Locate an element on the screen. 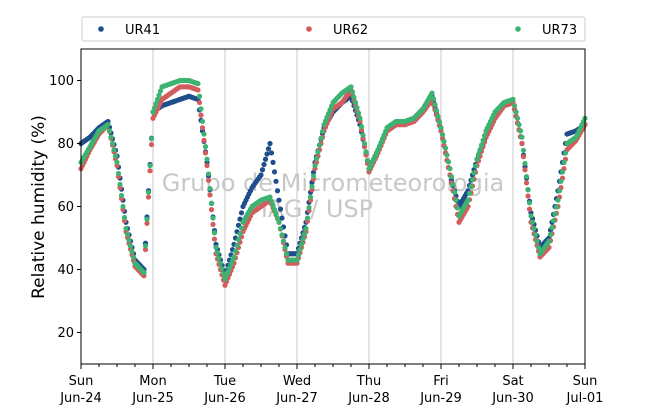  x-tick-label-day: Wed is located at coordinates (297, 381).